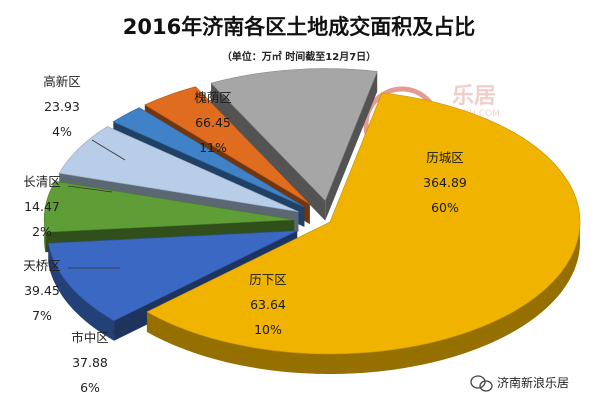 The width and height of the screenshot is (598, 404). Describe the element at coordinates (213, 122) in the screenshot. I see `slice-label-value-6: 66.45` at that location.